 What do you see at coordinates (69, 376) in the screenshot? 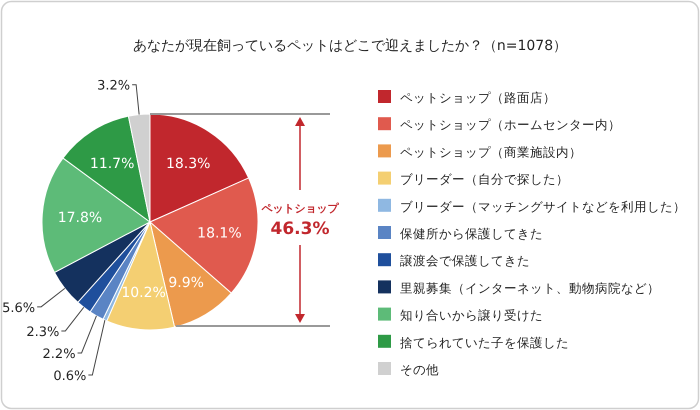
I see `data-label: 0.6%` at bounding box center [69, 376].